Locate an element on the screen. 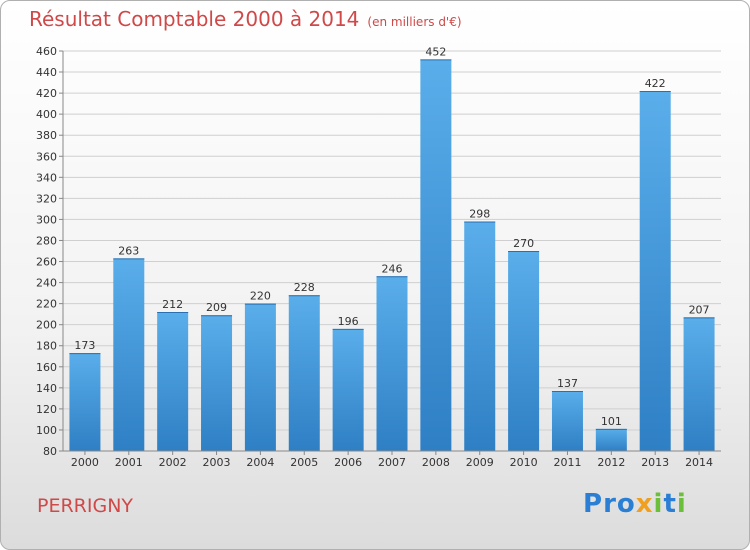  bar-2012 is located at coordinates (611, 439).